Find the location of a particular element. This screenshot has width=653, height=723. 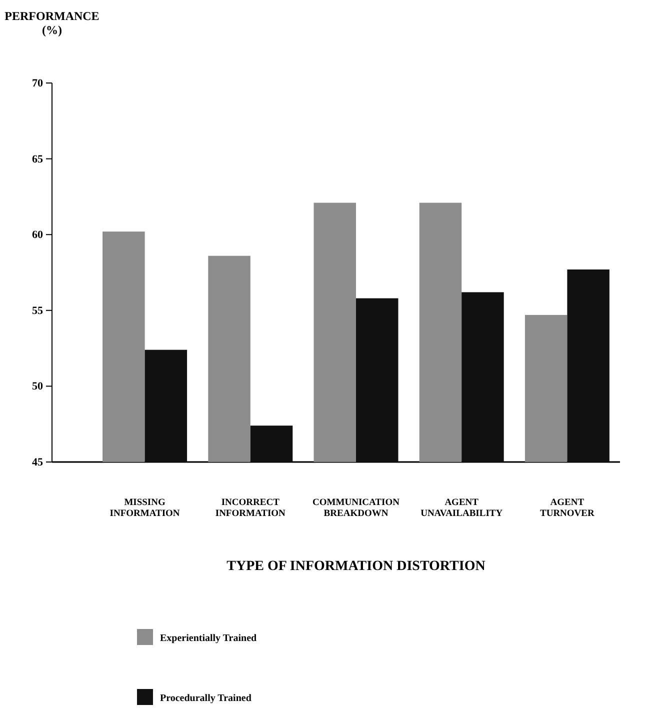

x-tick-label: AGENT UNAVAILABILITY is located at coordinates (461, 508).